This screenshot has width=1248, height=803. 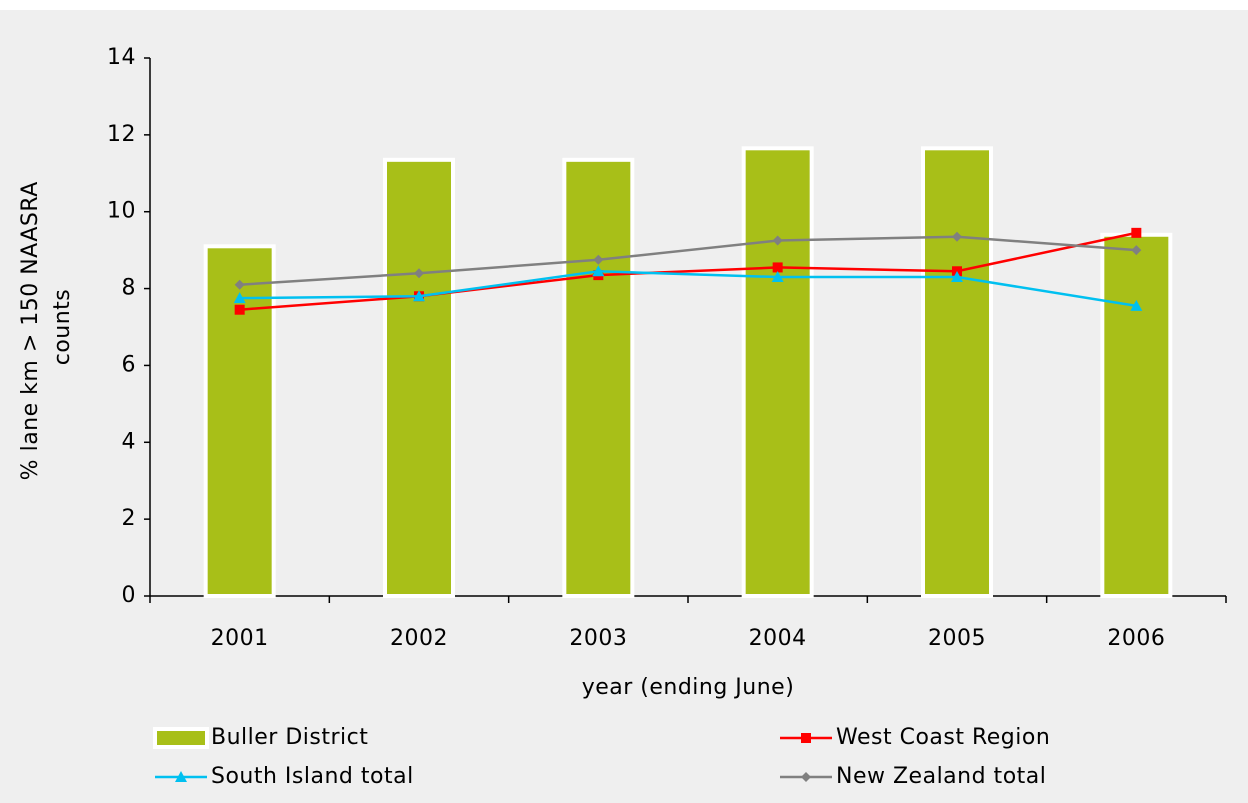 What do you see at coordinates (941, 776) in the screenshot?
I see `legend-label: New Zealand total` at bounding box center [941, 776].